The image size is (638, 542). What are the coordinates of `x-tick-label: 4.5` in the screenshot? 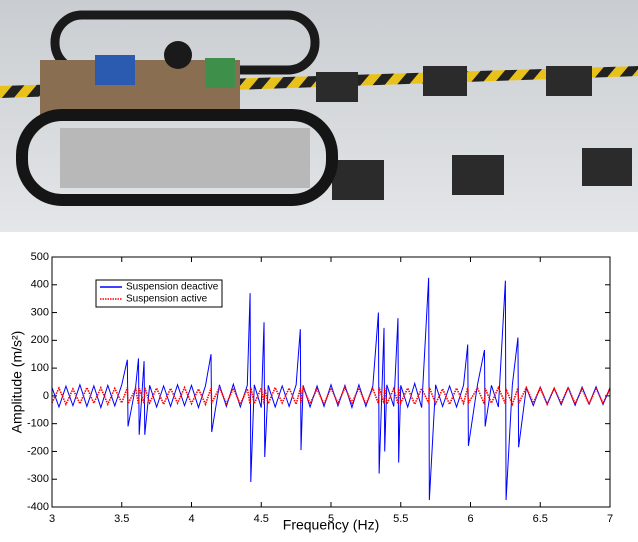 It's located at (261, 519).